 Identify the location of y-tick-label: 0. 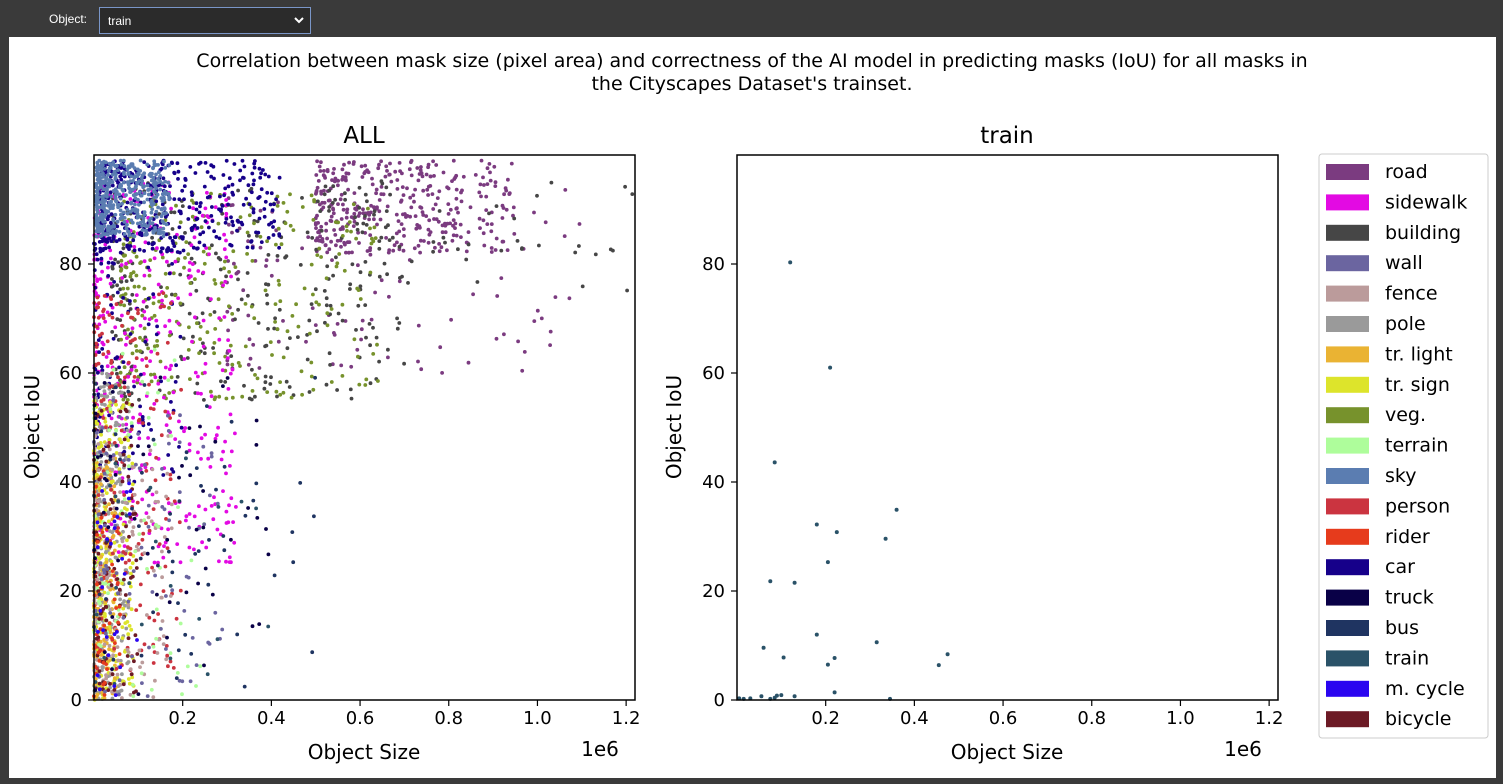
(76, 700).